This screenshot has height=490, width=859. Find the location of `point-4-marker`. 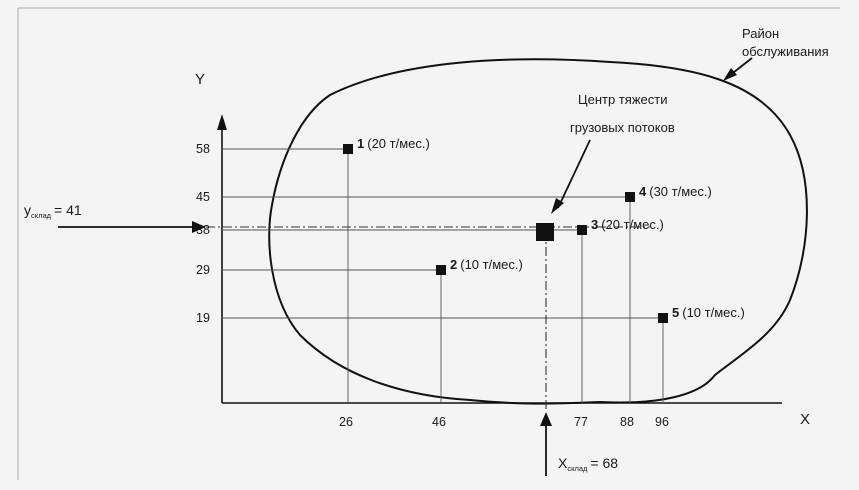

point-4-marker is located at coordinates (630, 197).